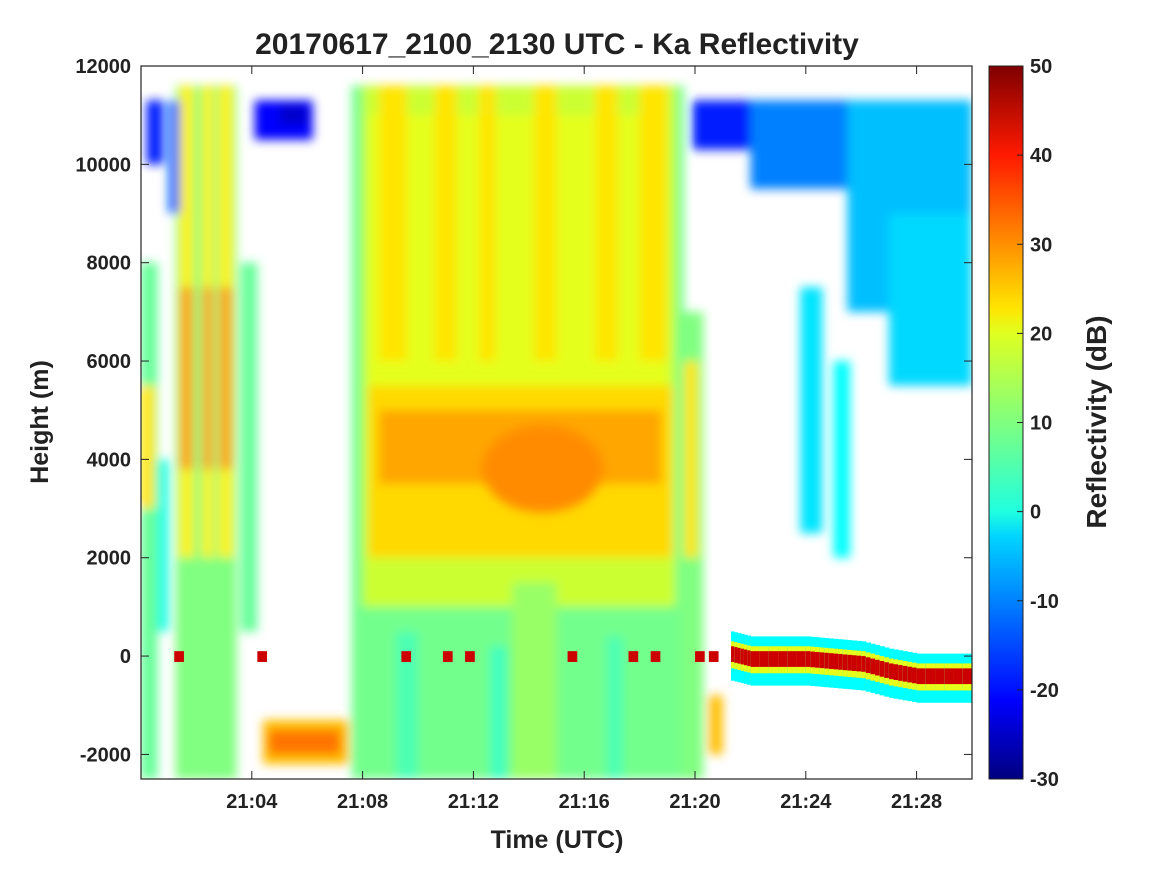 Image resolution: width=1167 pixels, height=875 pixels. Describe the element at coordinates (125, 657) in the screenshot. I see `y-tick-label: 0` at that location.